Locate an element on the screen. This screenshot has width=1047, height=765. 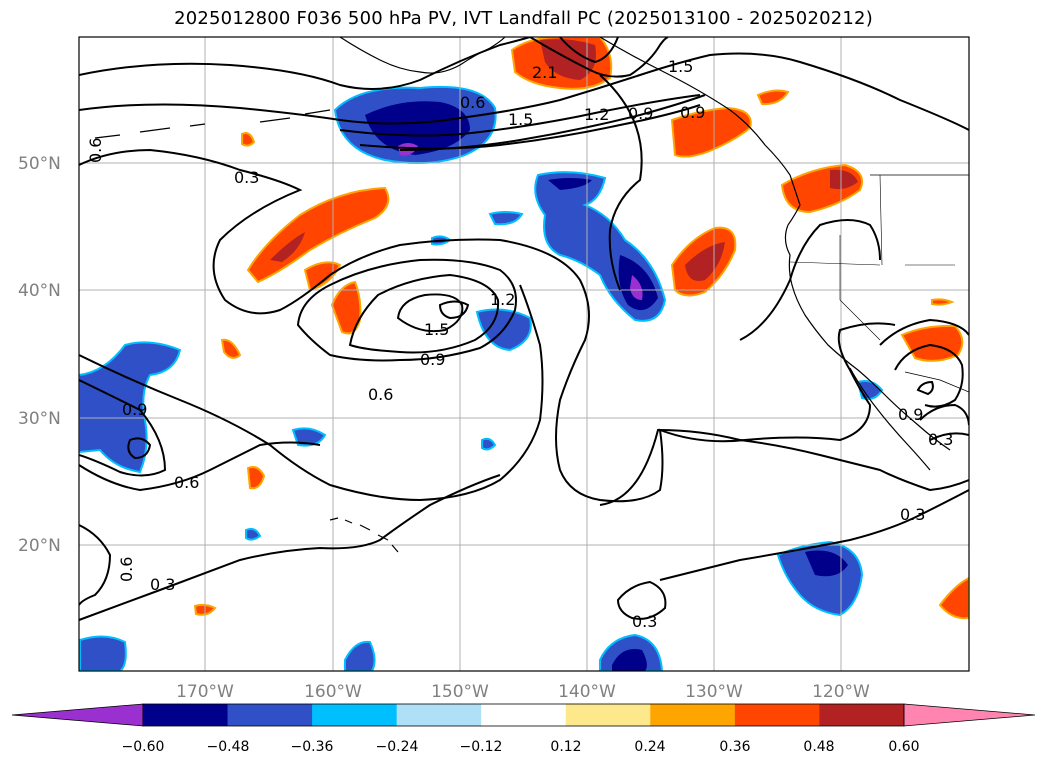
colorbar is located at coordinates (523, 715).